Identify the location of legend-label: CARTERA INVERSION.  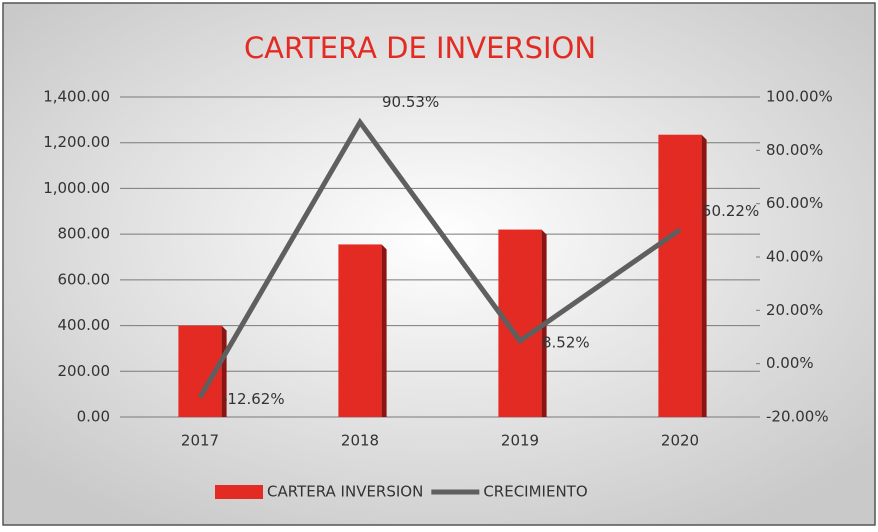
(345, 492).